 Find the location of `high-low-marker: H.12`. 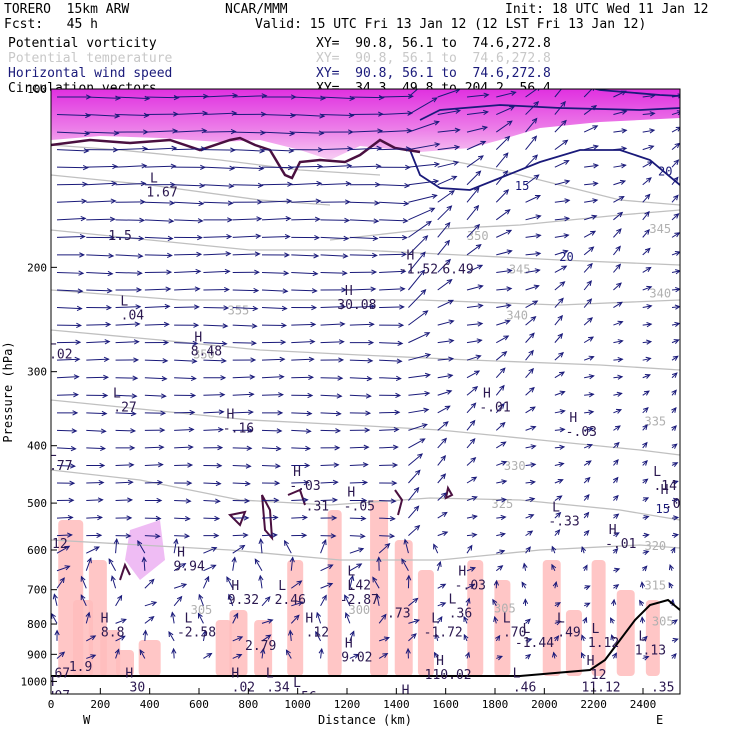

high-low-marker: H.12 is located at coordinates (317, 626).